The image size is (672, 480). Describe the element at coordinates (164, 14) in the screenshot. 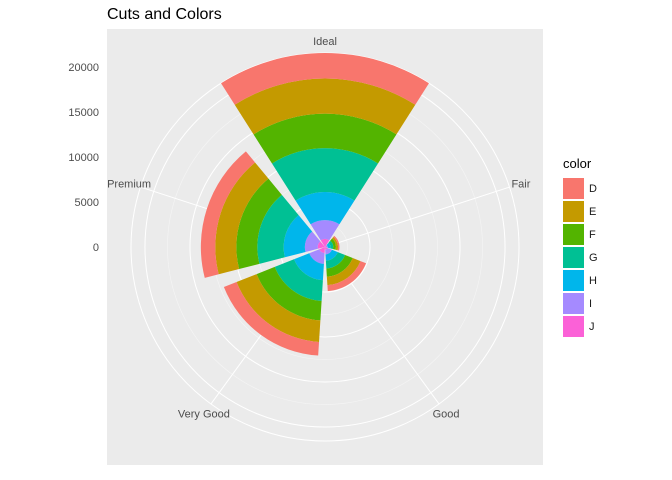

I see `chart-title: Cuts and Colors` at that location.